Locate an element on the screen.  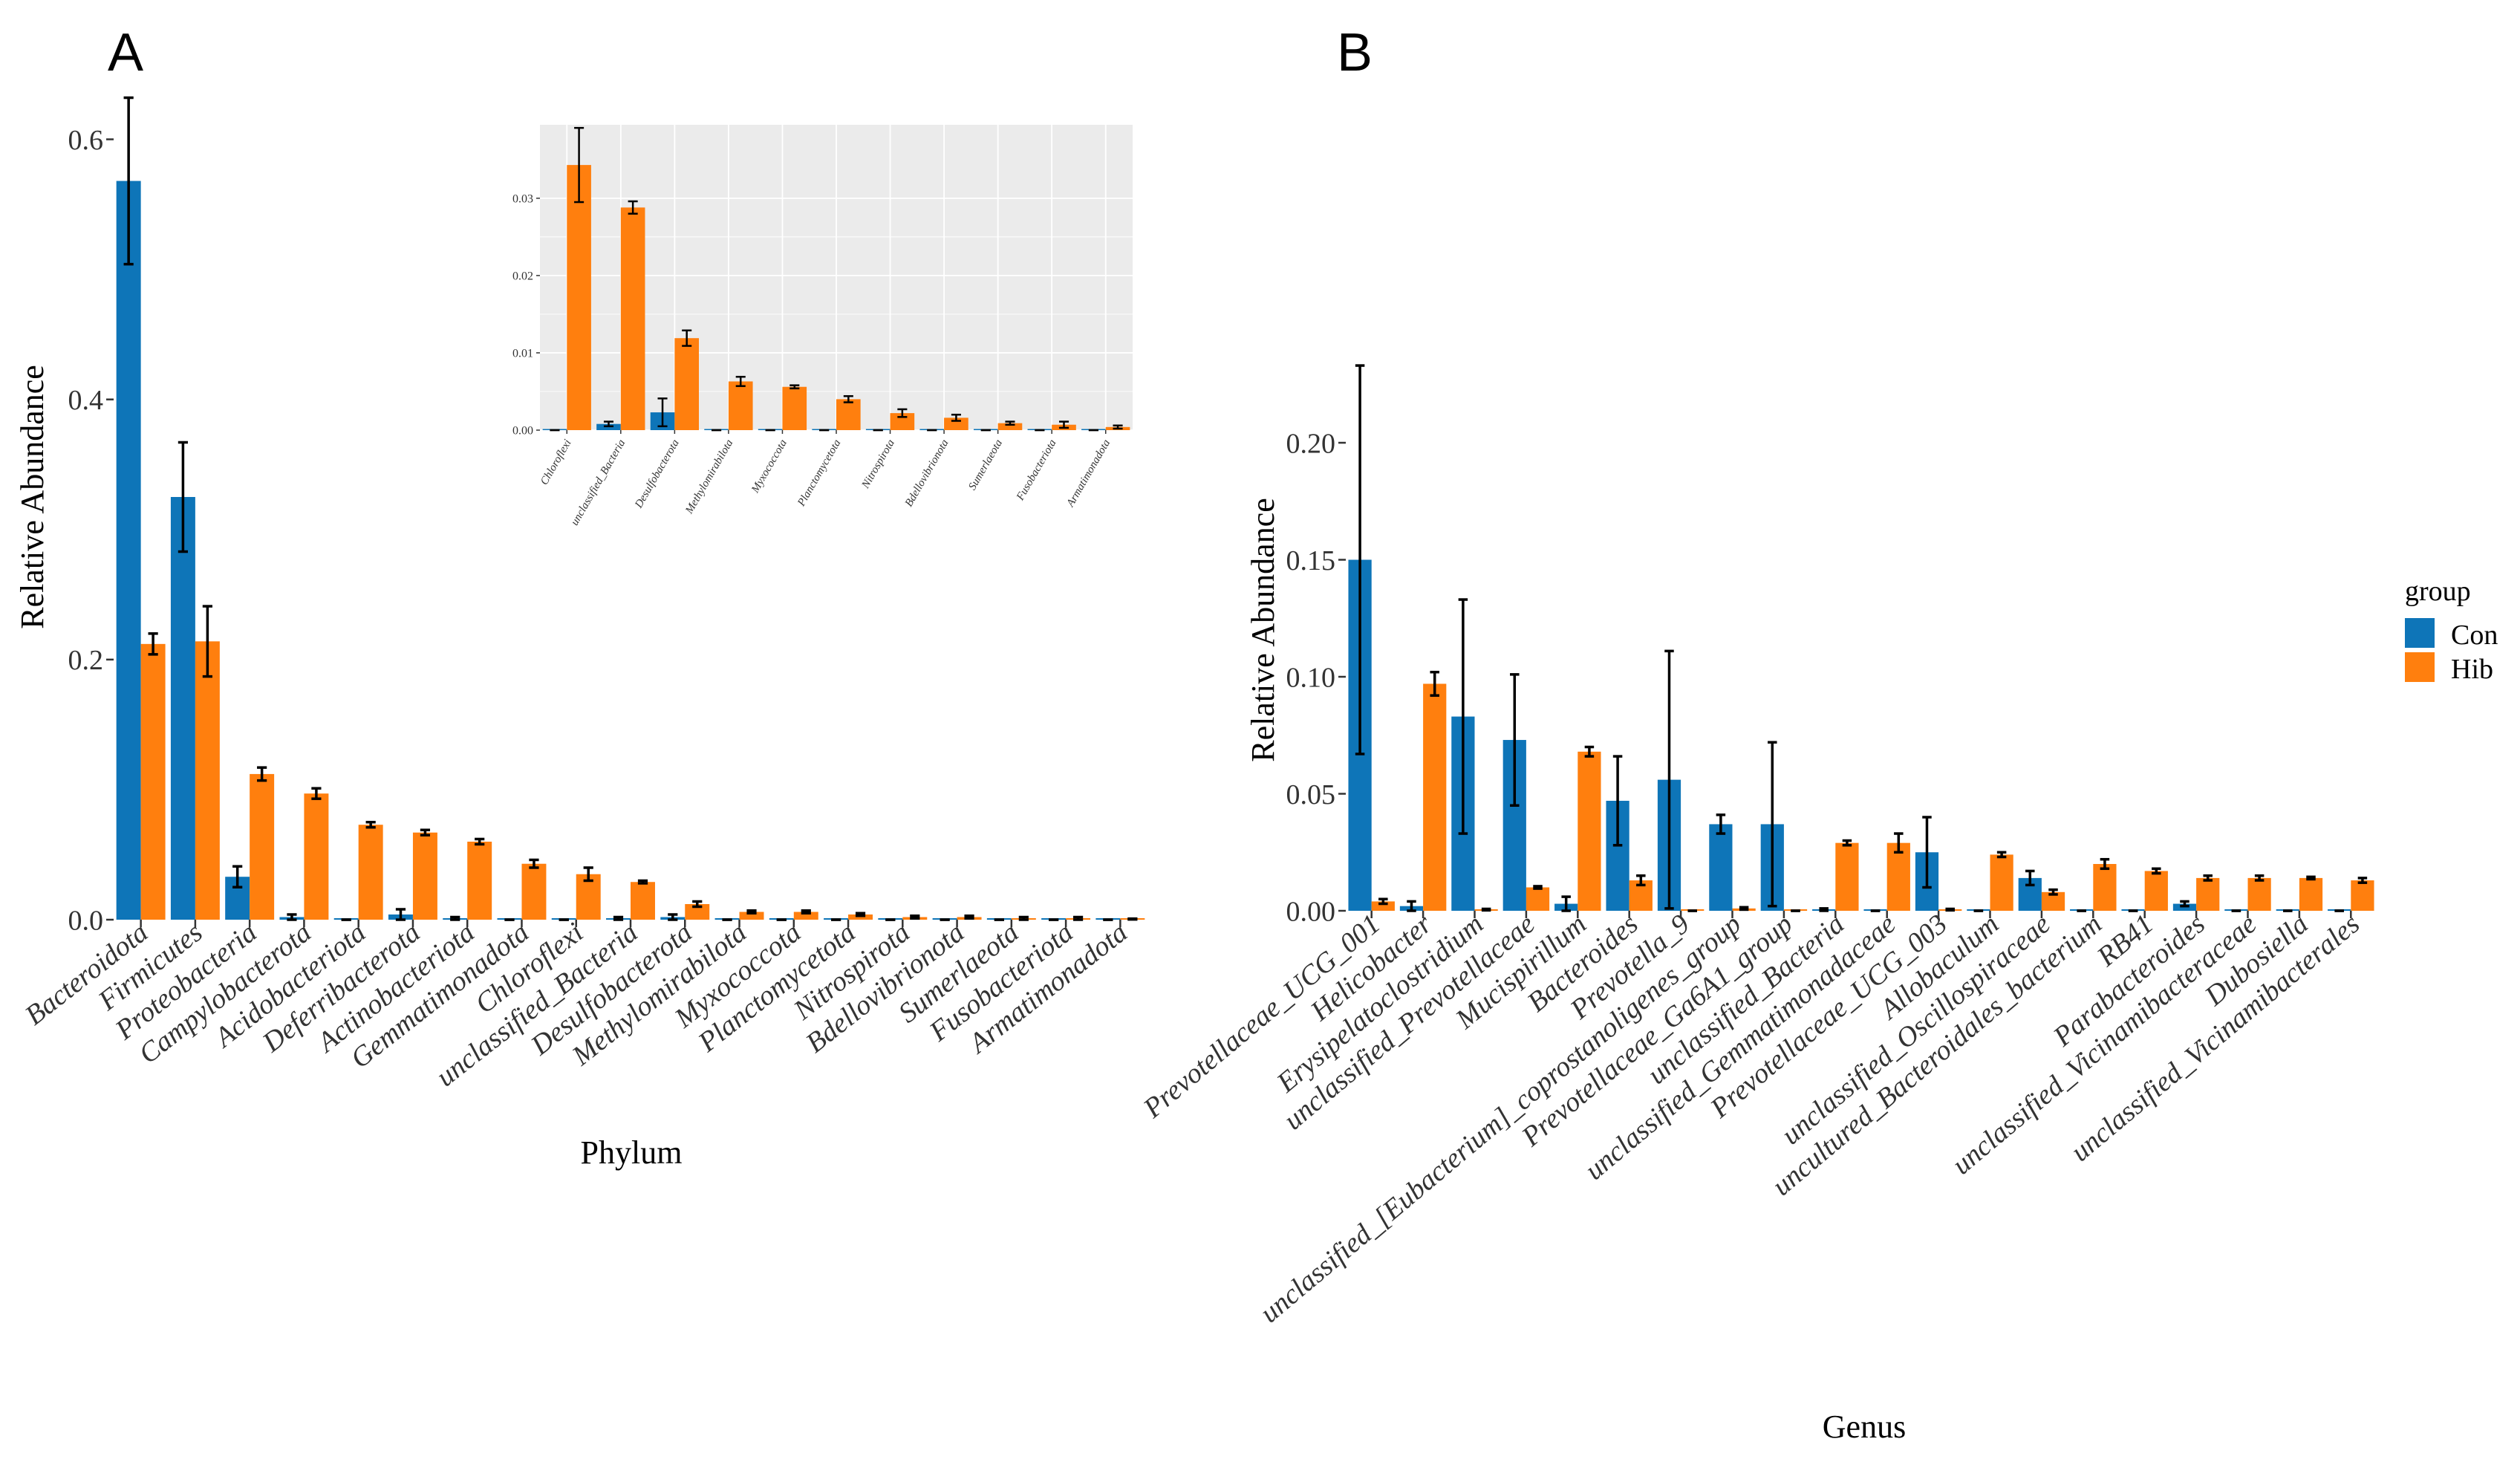
a-bar-hib-deferribacterota is located at coordinates (425, 876).